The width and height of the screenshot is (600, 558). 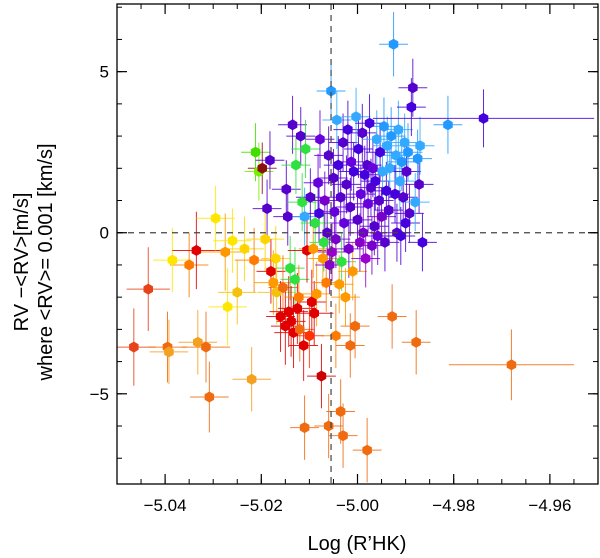 What do you see at coordinates (357, 505) in the screenshot?
I see `x-tick-label: −5.00` at bounding box center [357, 505].